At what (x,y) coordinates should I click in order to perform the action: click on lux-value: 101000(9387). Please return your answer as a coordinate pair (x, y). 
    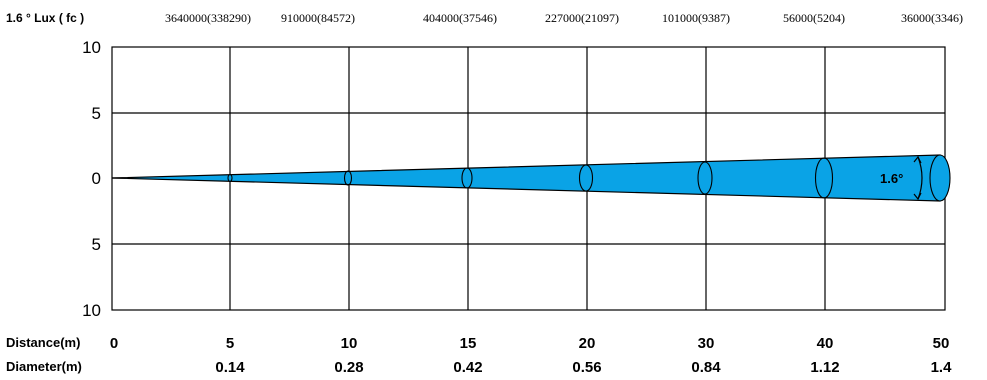
    Looking at the image, I should click on (696, 18).